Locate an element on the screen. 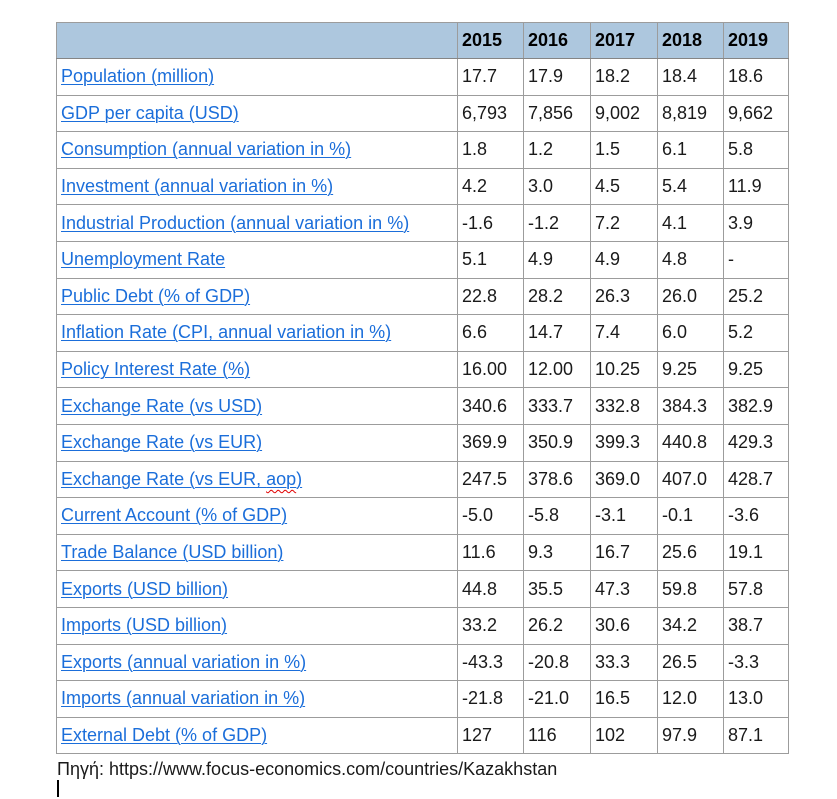 The image size is (837, 799). indicator-link: Exports (annual variation in %) is located at coordinates (184, 661).